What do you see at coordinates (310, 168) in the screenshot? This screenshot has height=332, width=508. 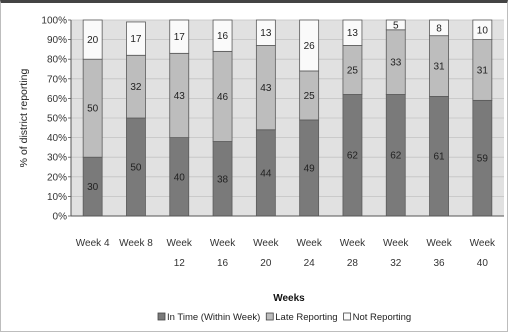 I see `data-label: 49` at bounding box center [310, 168].